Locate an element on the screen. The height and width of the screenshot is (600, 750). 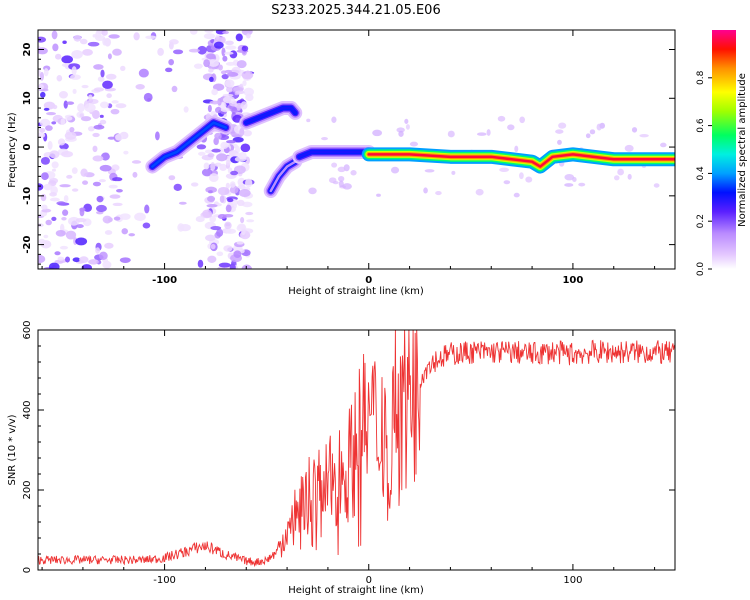
spec-y-tick-label: 10 is located at coordinates (27, 98).